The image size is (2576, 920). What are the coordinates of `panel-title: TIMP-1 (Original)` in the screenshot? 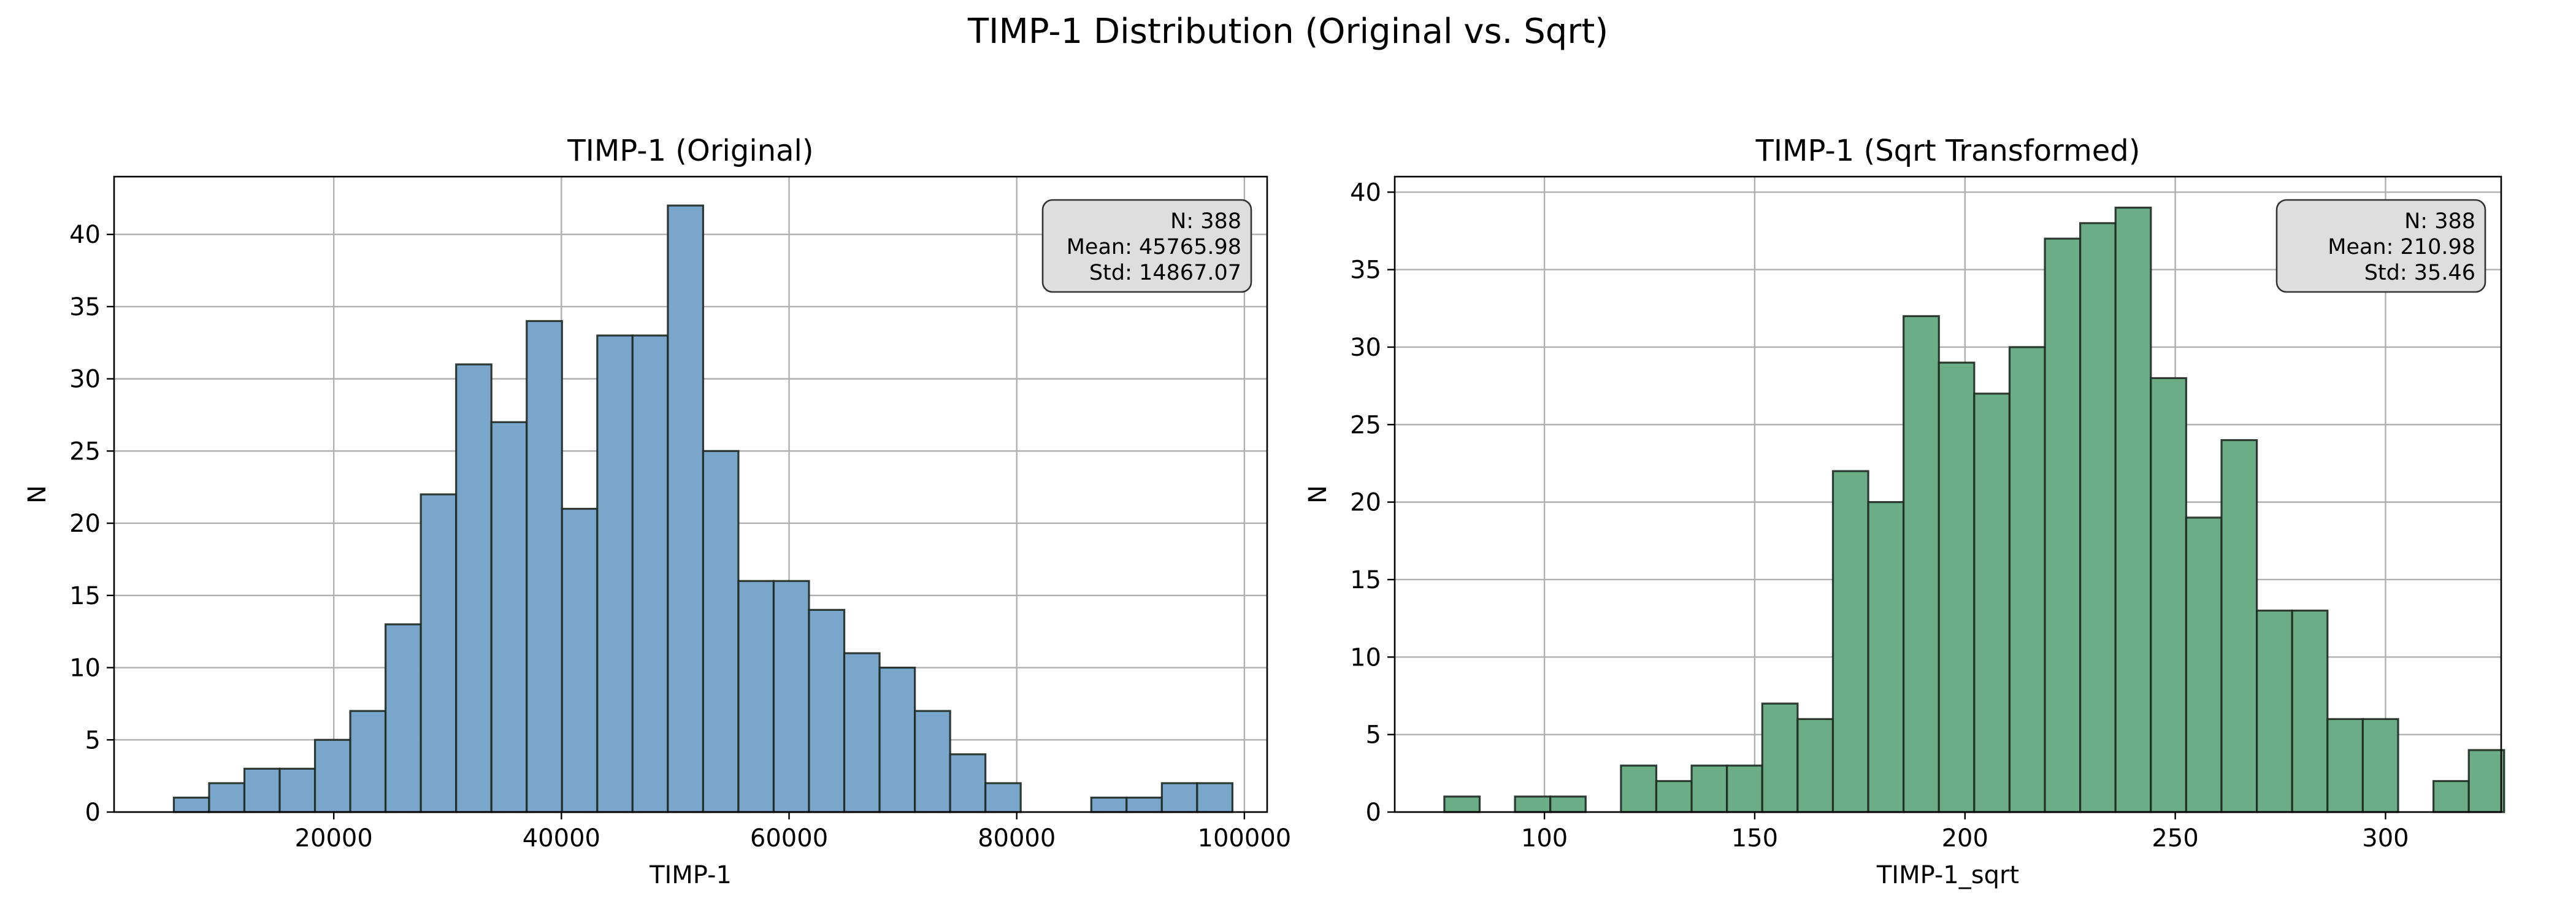 It's located at (690, 151).